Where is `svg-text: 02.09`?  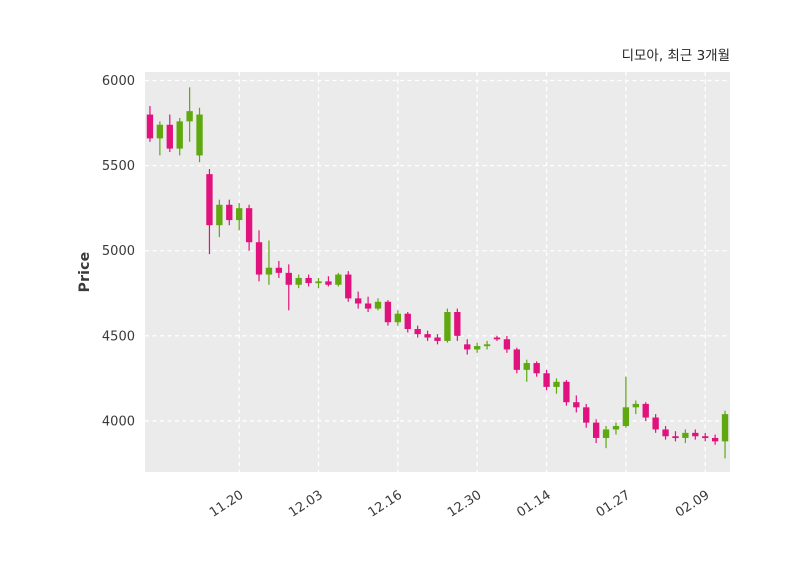
svg-text: 02.09 is located at coordinates (692, 504).